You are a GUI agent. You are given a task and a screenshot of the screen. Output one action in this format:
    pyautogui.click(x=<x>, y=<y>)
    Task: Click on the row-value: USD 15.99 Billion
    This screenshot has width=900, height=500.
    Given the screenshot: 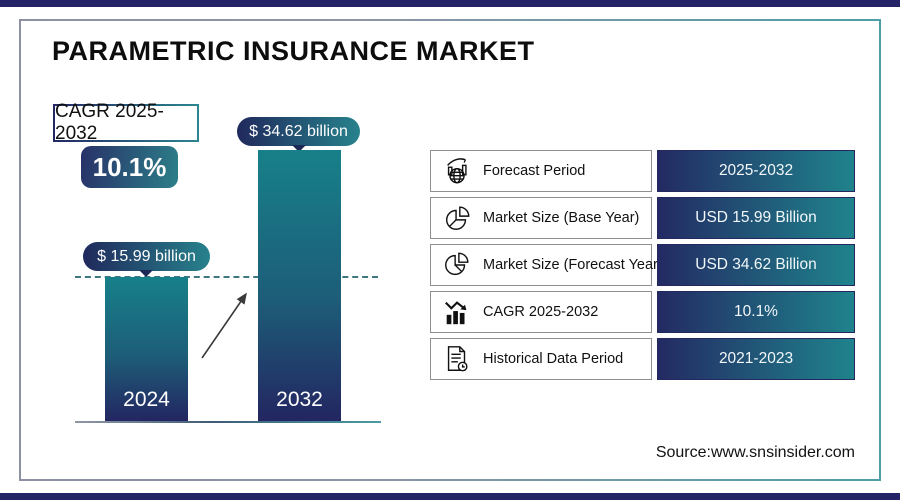 What is the action you would take?
    pyautogui.click(x=756, y=218)
    